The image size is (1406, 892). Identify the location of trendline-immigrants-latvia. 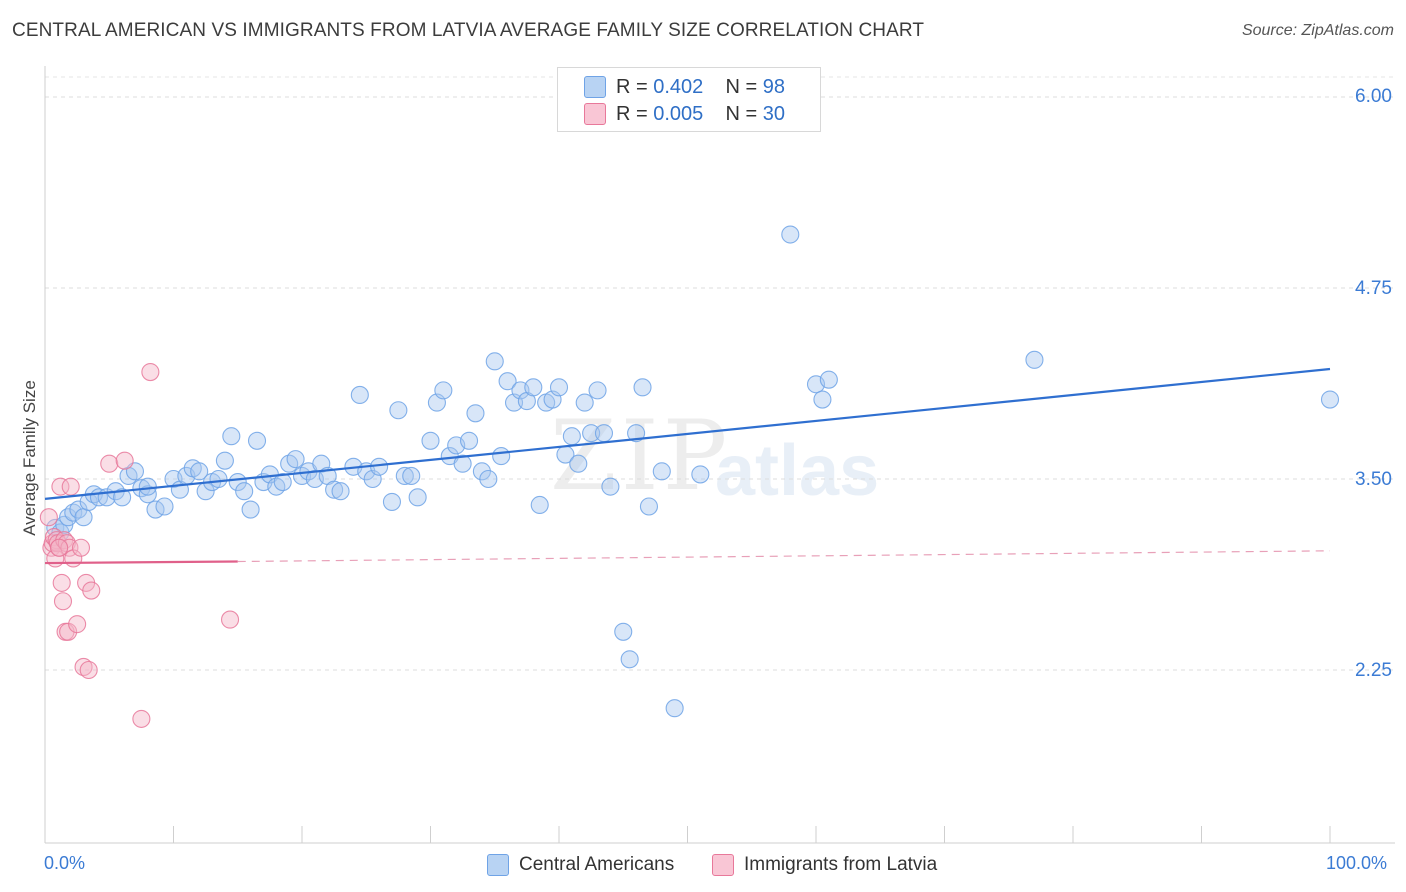
(141, 562).